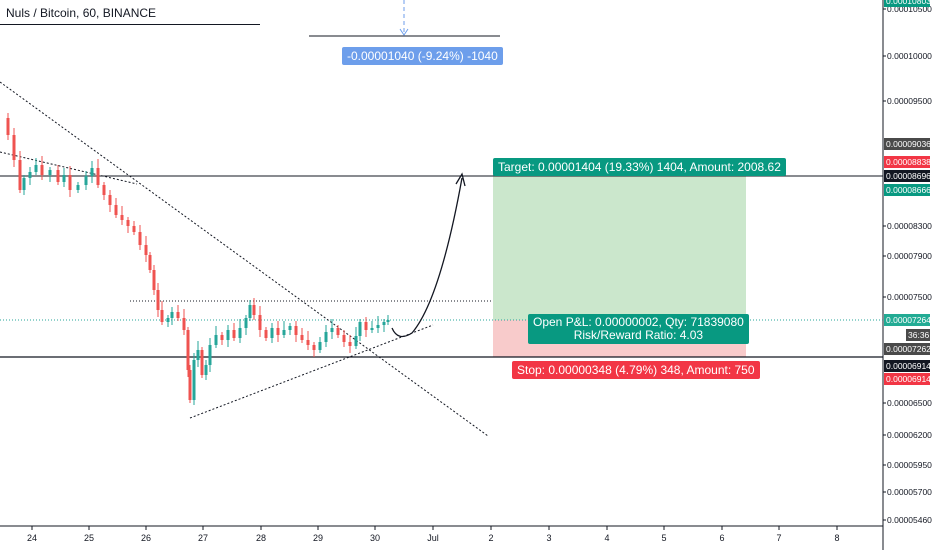  Describe the element at coordinates (907, 162) in the screenshot. I see `price-badge: 0.00008838` at that location.